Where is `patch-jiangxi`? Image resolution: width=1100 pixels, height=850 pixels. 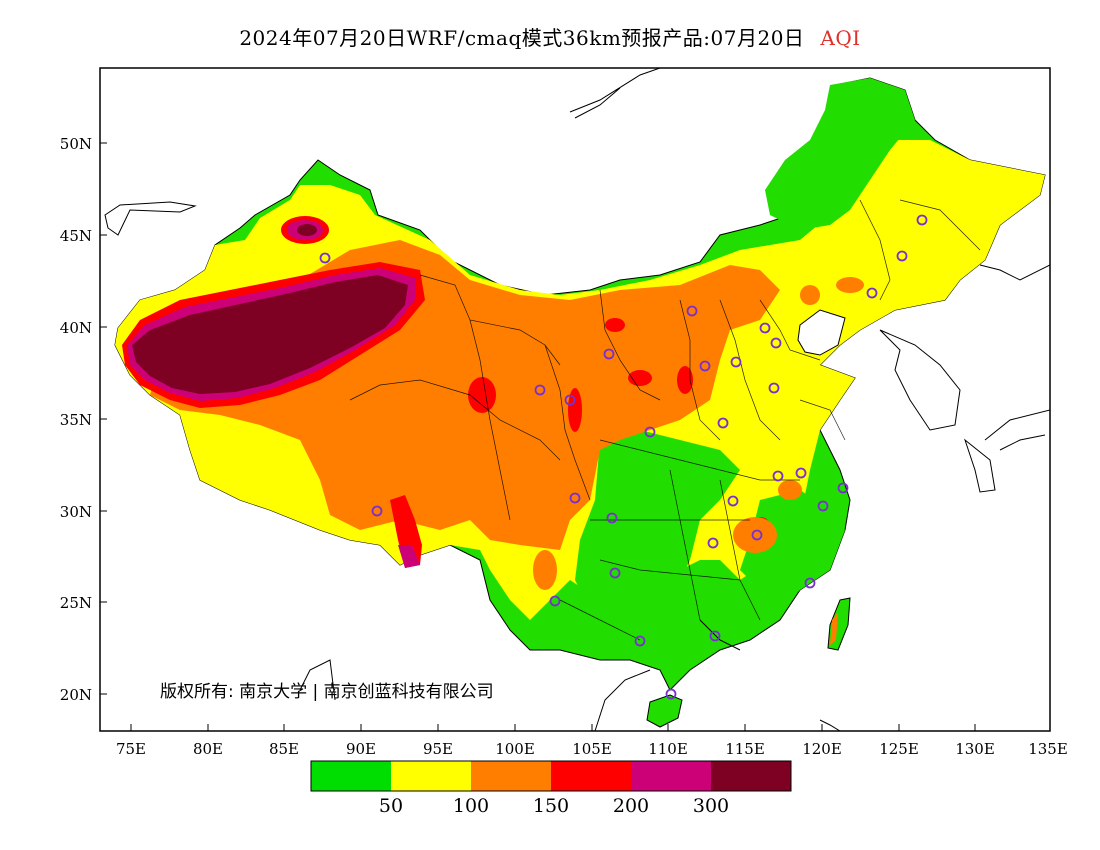 patch-jiangxi is located at coordinates (755, 535).